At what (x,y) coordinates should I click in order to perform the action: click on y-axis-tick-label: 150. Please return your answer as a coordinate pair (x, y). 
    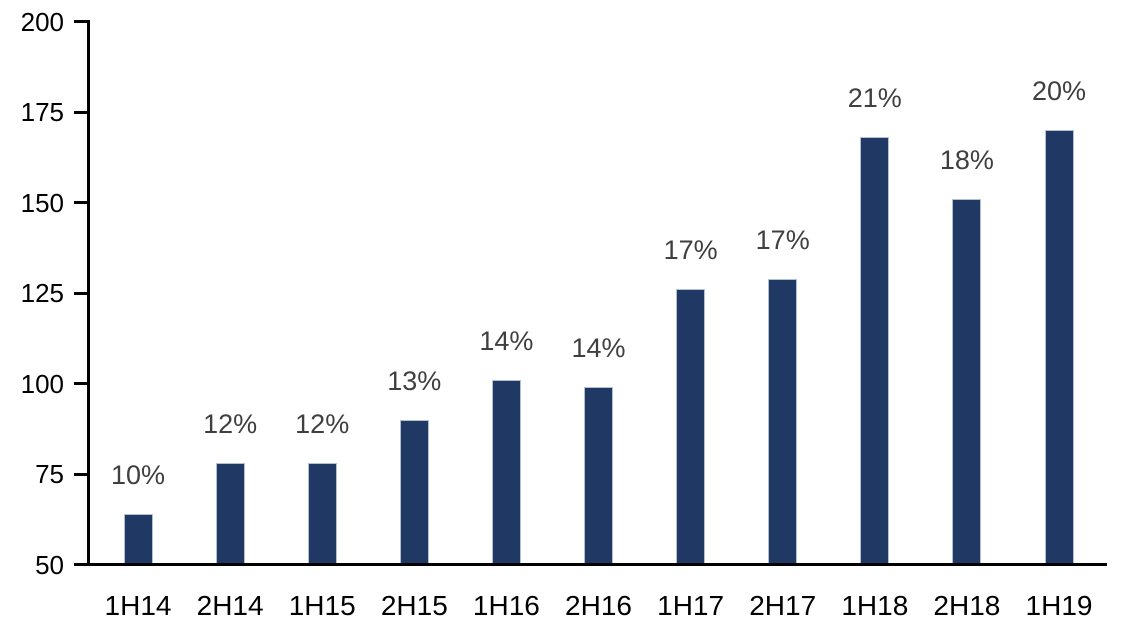
    Looking at the image, I should click on (42, 202).